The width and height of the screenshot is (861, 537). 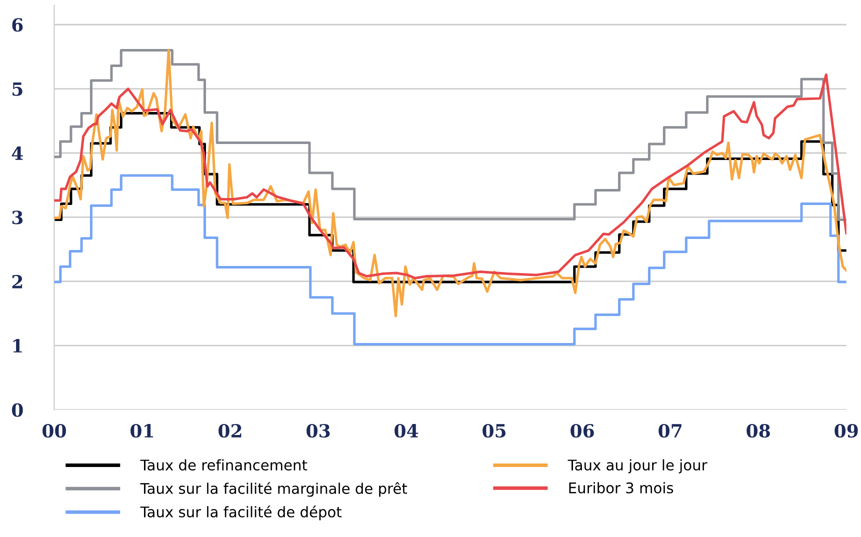 What do you see at coordinates (621, 488) in the screenshot?
I see `legend-label: Euribor 3 mois` at bounding box center [621, 488].